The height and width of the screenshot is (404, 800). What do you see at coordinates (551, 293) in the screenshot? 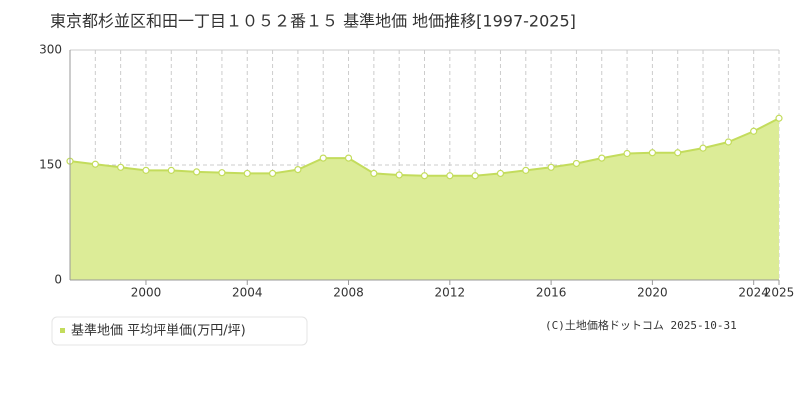
I see `x-tick-label: 2016` at bounding box center [551, 293].